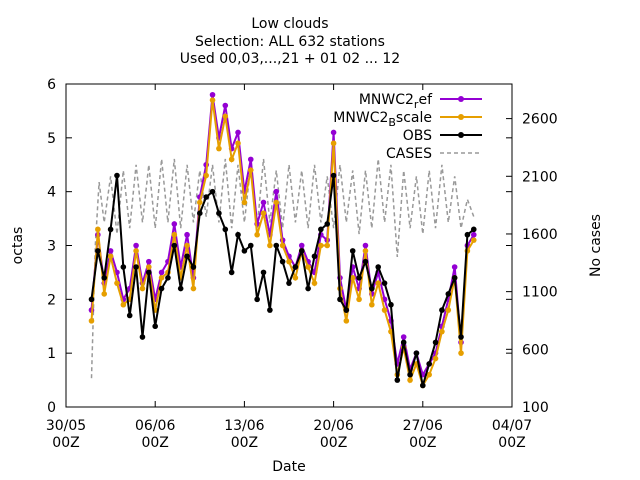 The height and width of the screenshot is (480, 640). I want to click on y-tick-label: 2, so click(51, 300).